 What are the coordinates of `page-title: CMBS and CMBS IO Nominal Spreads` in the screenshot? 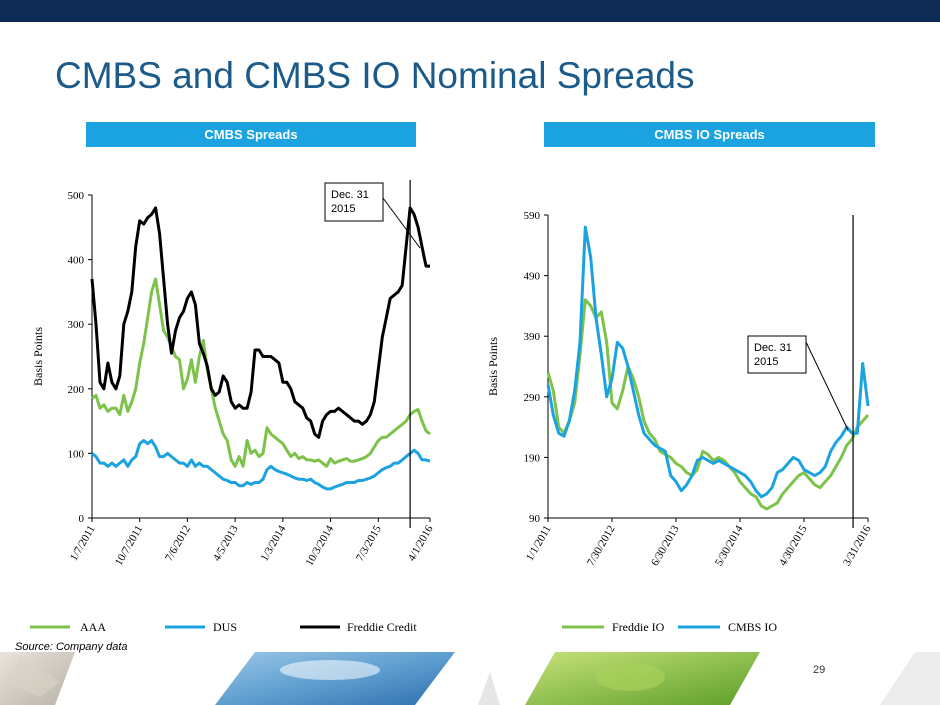 It's located at (375, 75).